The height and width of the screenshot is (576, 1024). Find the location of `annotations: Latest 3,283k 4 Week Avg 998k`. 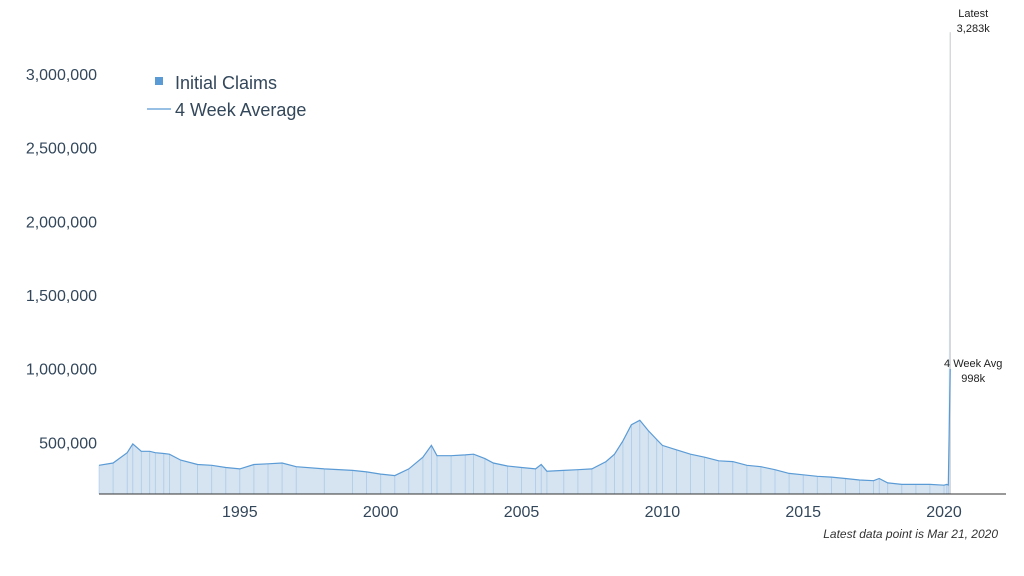

annotations: Latest 3,283k 4 Week Avg 998k is located at coordinates (973, 196).